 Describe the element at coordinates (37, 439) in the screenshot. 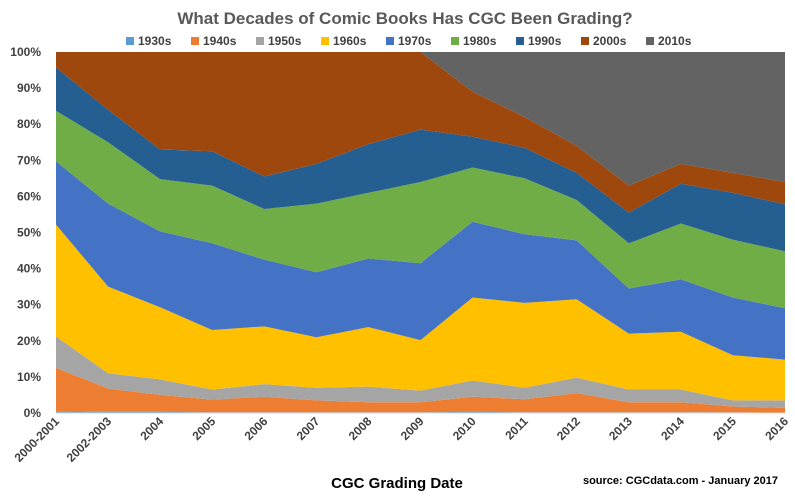

I see `x-tick-label: 2000-2001` at that location.